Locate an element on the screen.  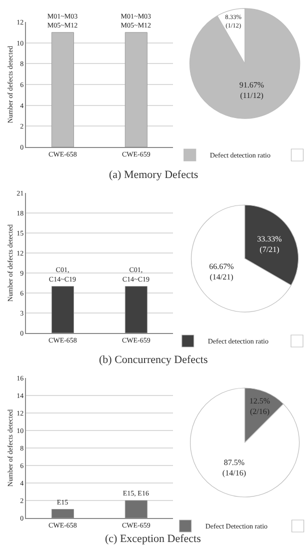
text: (a) Memory Defects is located at coordinates (153, 175).